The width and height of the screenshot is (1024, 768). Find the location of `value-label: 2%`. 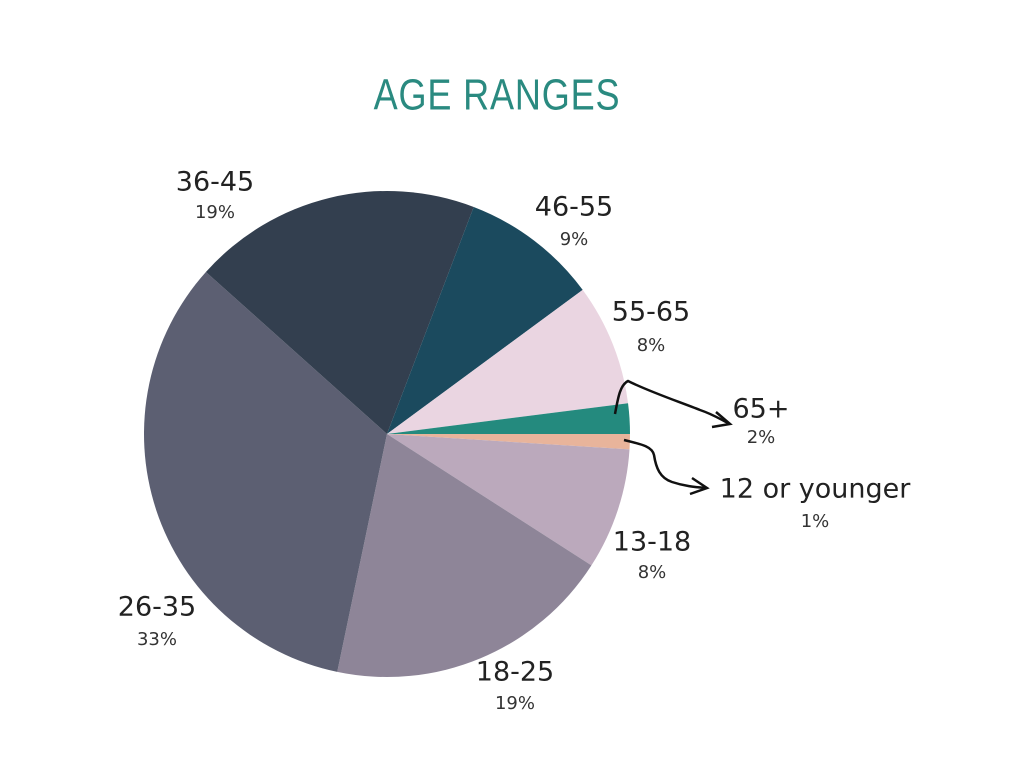

value-label: 2% is located at coordinates (761, 437).